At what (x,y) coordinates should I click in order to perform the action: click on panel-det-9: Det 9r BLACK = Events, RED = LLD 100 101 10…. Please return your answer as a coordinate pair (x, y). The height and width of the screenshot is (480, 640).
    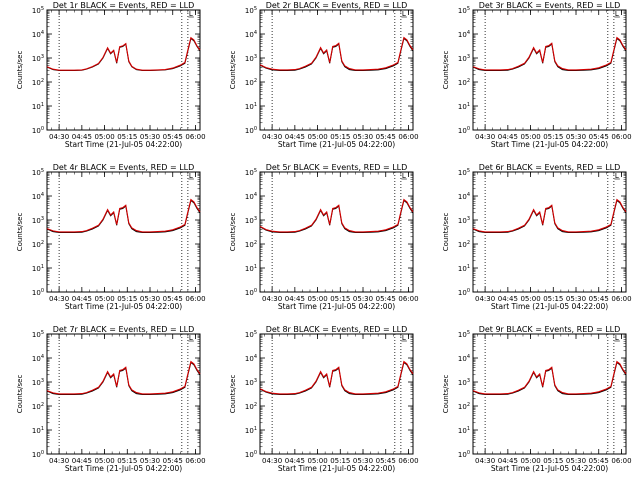
    Looking at the image, I should click on (537, 399).